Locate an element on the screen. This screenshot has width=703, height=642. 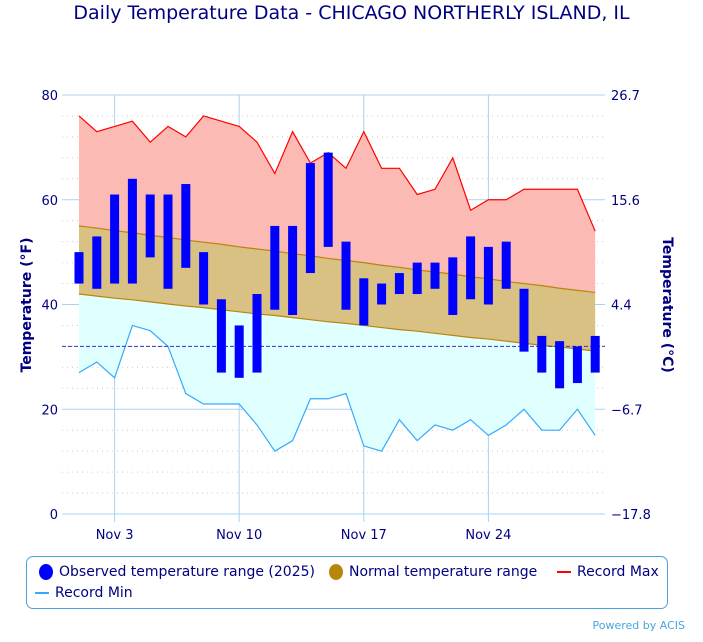
record-max-line is located at coordinates (337, 173).